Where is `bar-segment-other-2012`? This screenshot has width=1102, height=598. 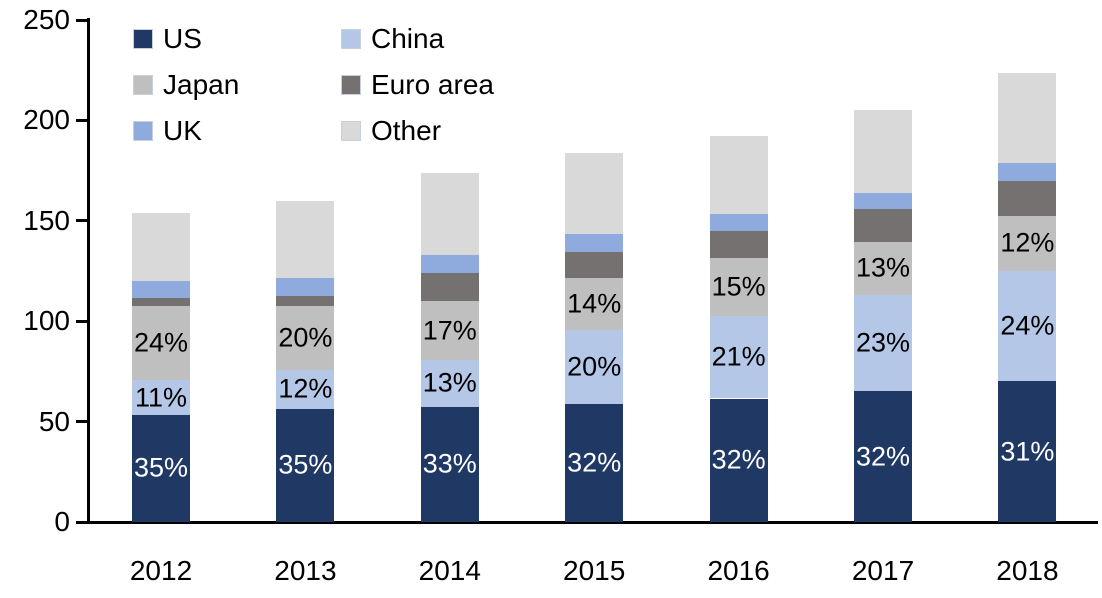 bar-segment-other-2012 is located at coordinates (161, 247).